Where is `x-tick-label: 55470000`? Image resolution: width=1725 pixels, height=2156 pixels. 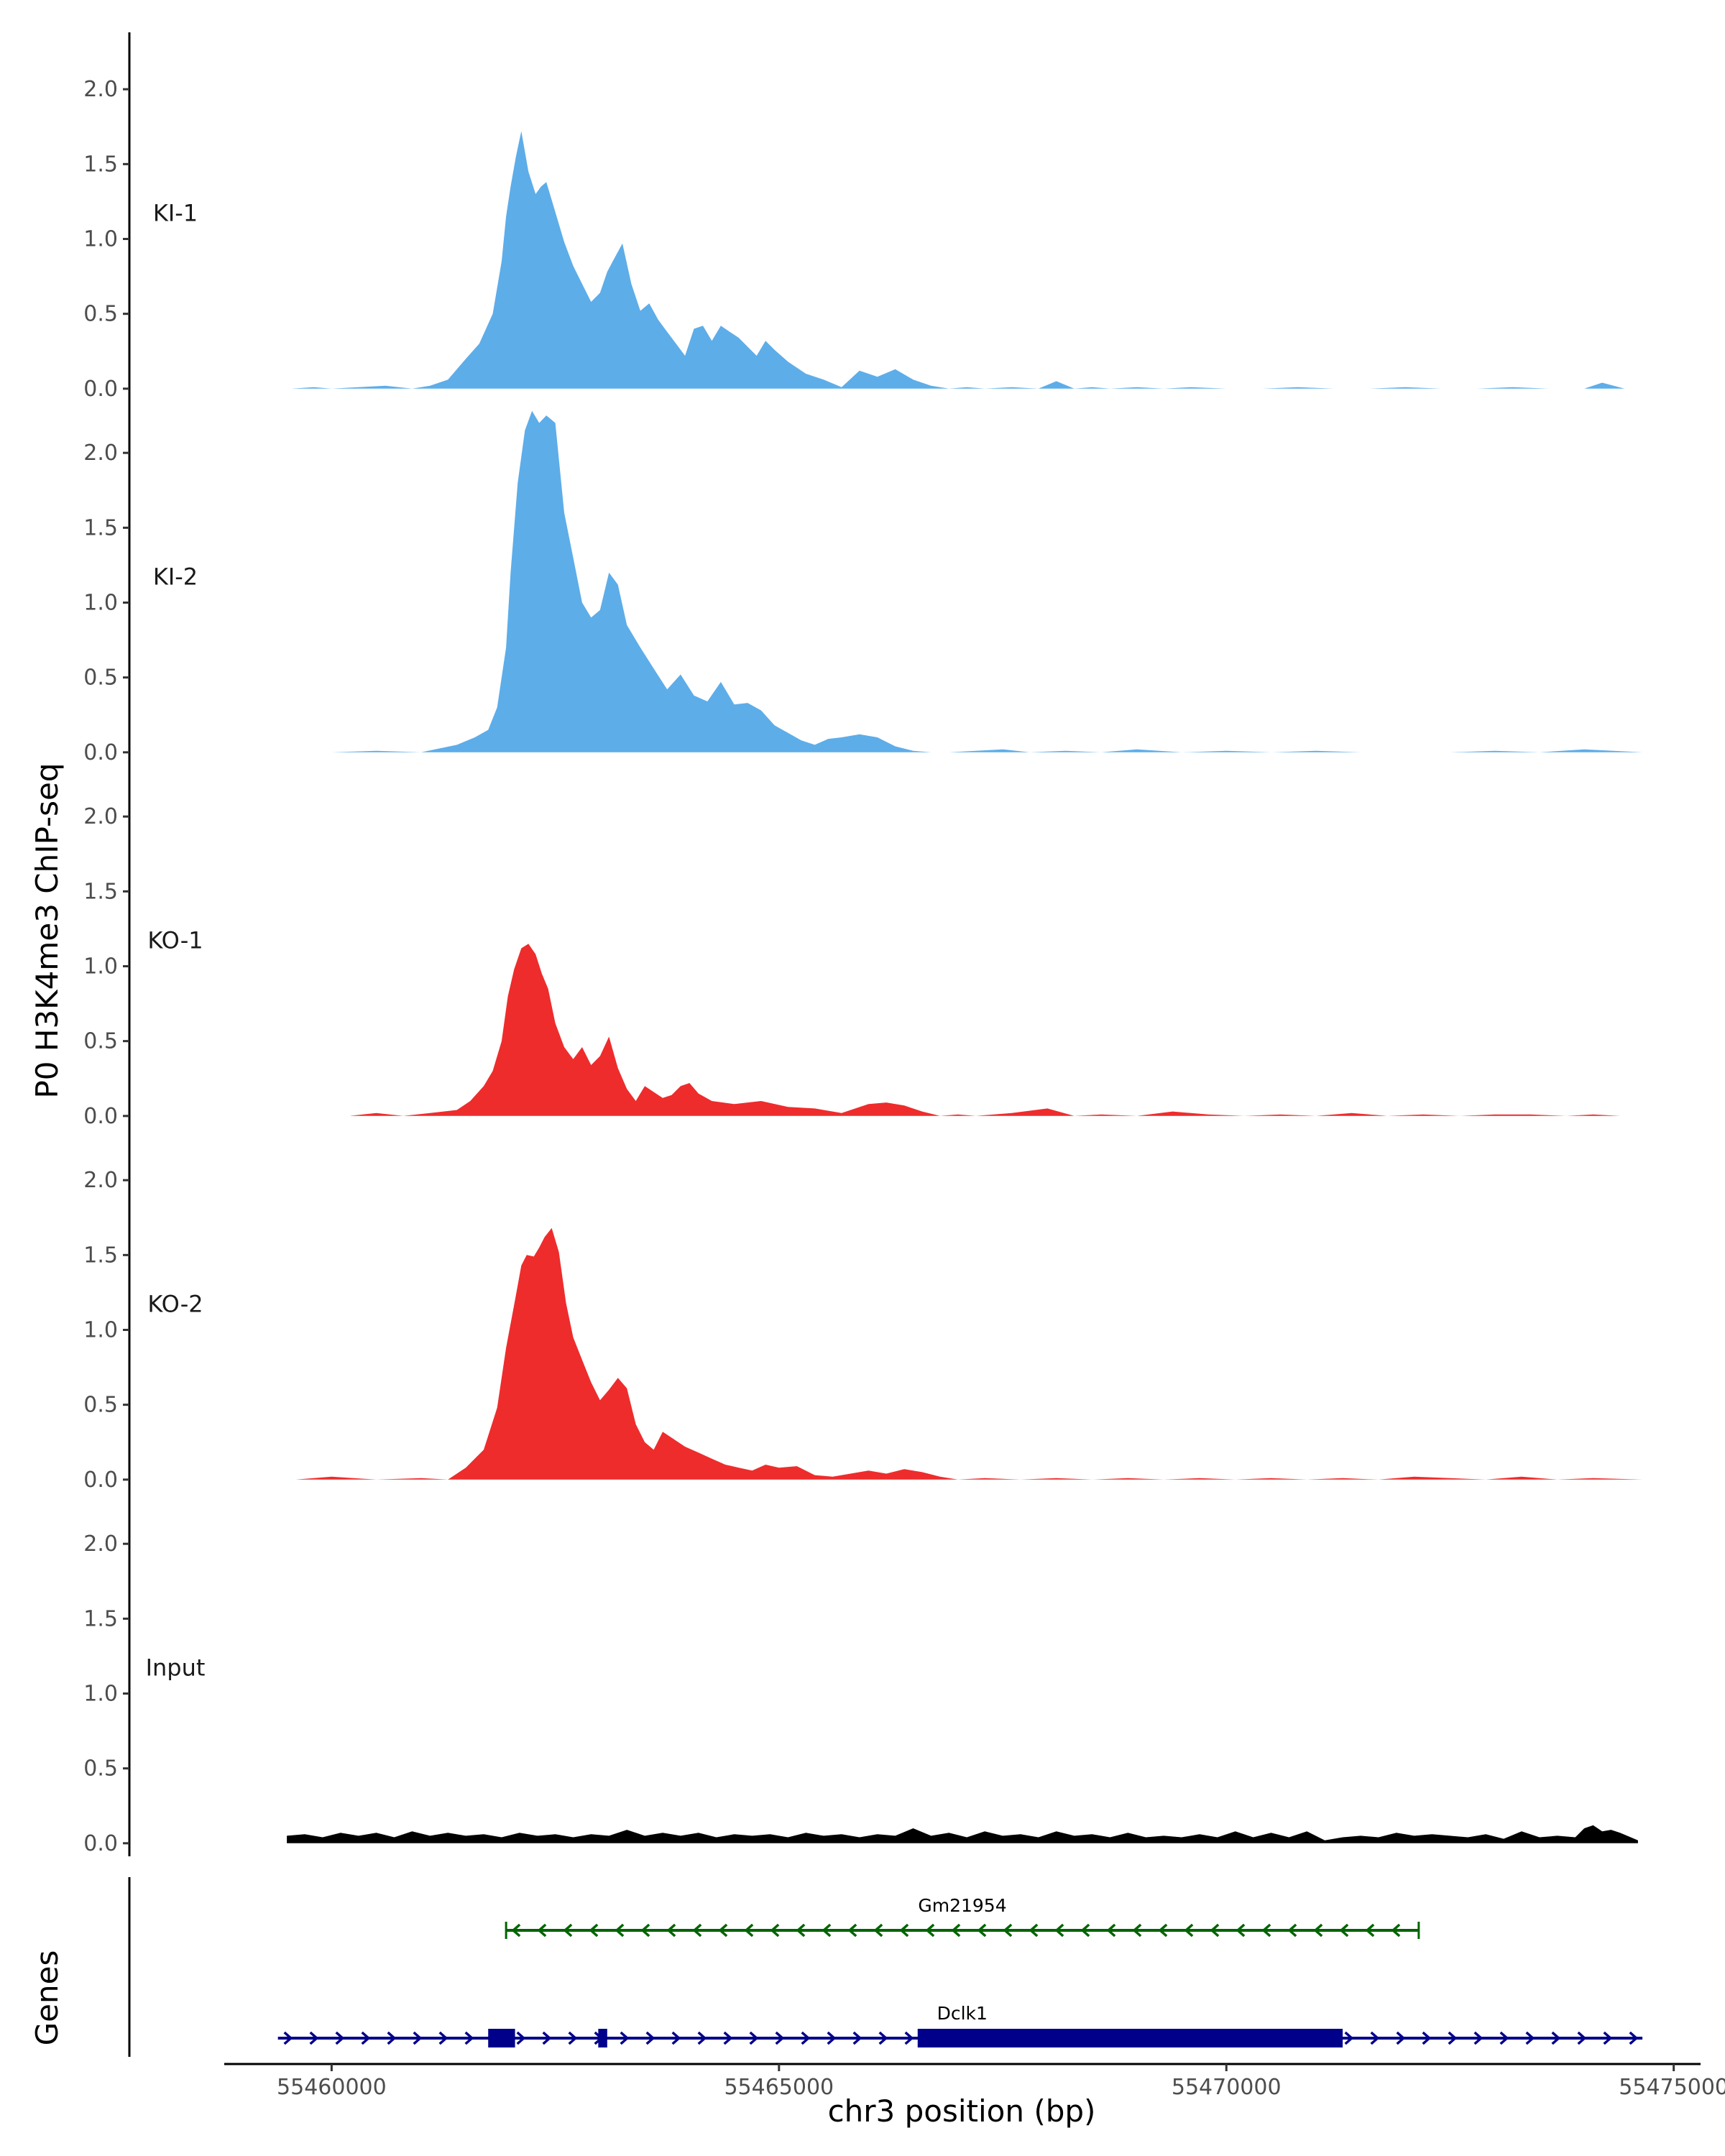 x-tick-label: 55470000 is located at coordinates (1227, 2087).